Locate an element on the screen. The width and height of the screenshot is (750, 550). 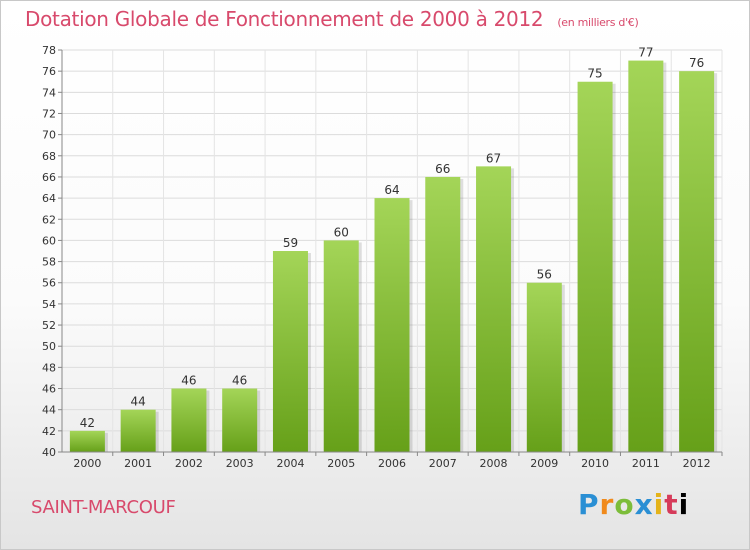
data-label: 75 is located at coordinates (594, 74).